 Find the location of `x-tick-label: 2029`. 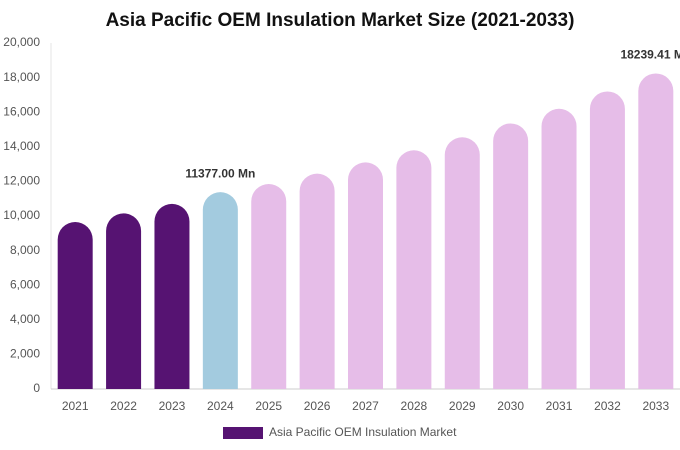

x-tick-label: 2029 is located at coordinates (462, 406).